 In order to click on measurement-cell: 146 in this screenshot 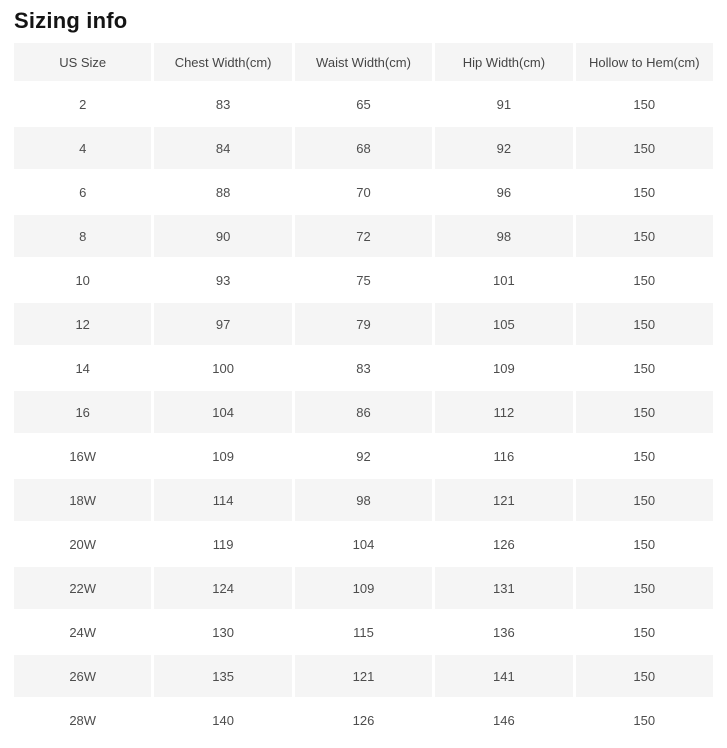, I will do `click(504, 720)`.